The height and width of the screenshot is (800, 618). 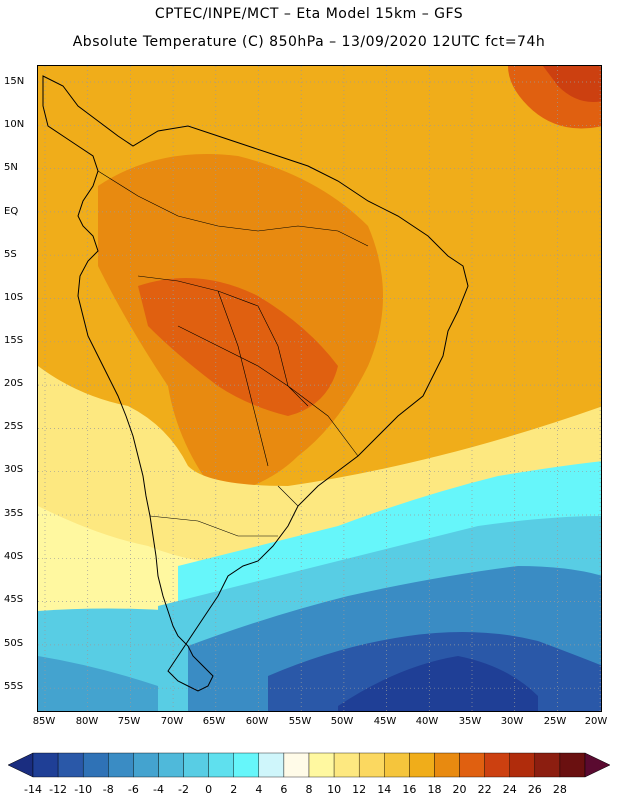 I want to click on lon-label-60w: 60W, so click(x=257, y=721).